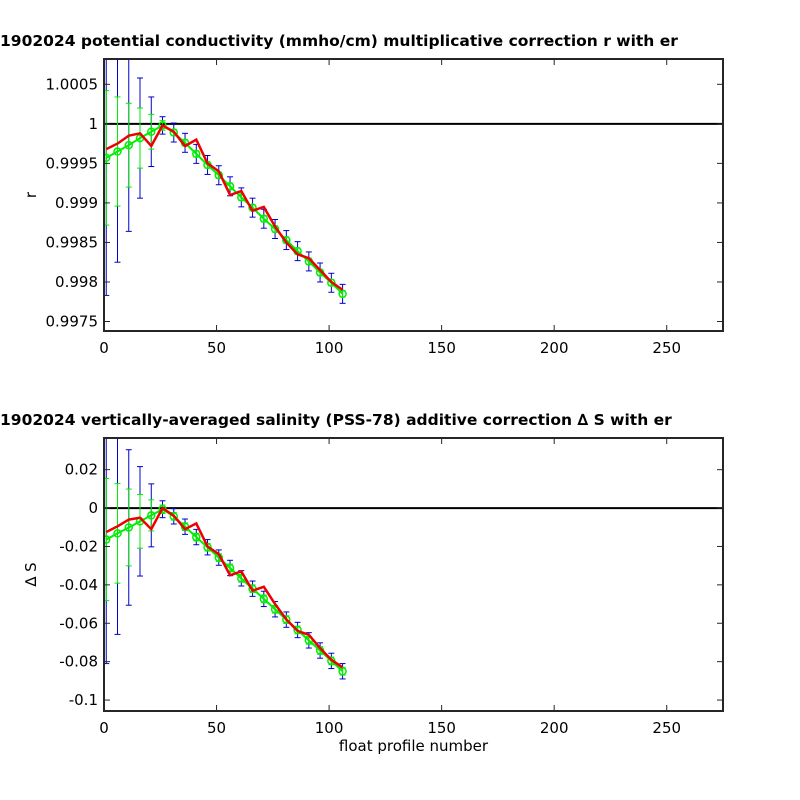 This screenshot has width=800, height=800. What do you see at coordinates (72, 163) in the screenshot?
I see `y-tick-label: 0.9995` at bounding box center [72, 163].